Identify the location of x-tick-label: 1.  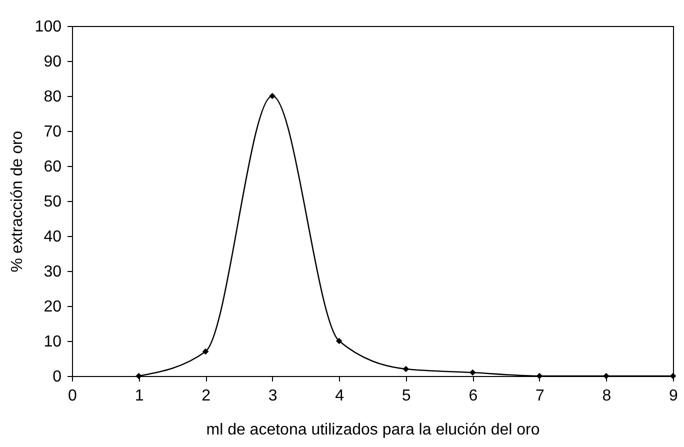
(139, 396).